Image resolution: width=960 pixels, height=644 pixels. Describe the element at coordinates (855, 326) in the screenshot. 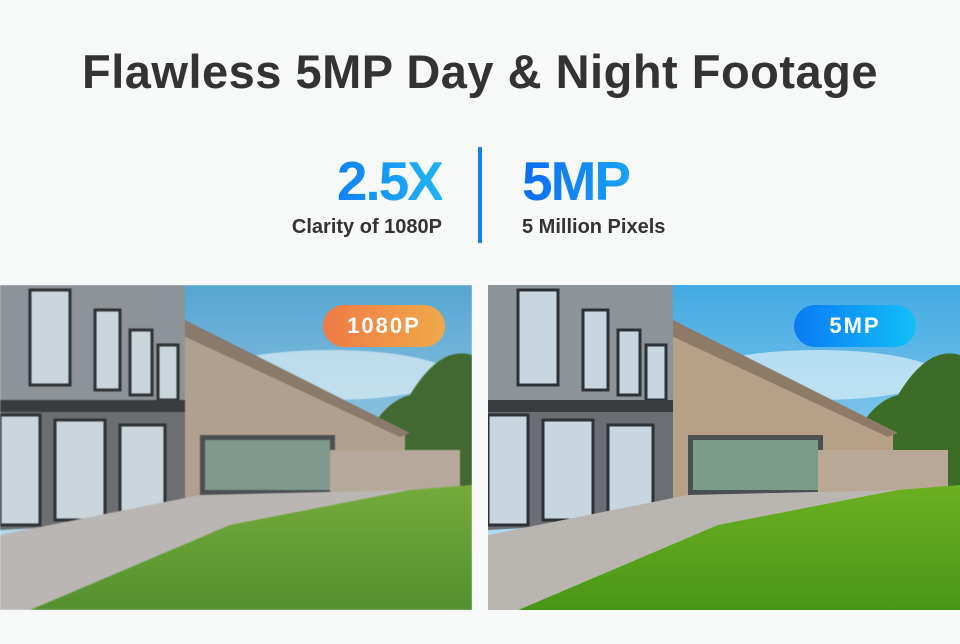

I see `badge-5mp: 5MP` at that location.